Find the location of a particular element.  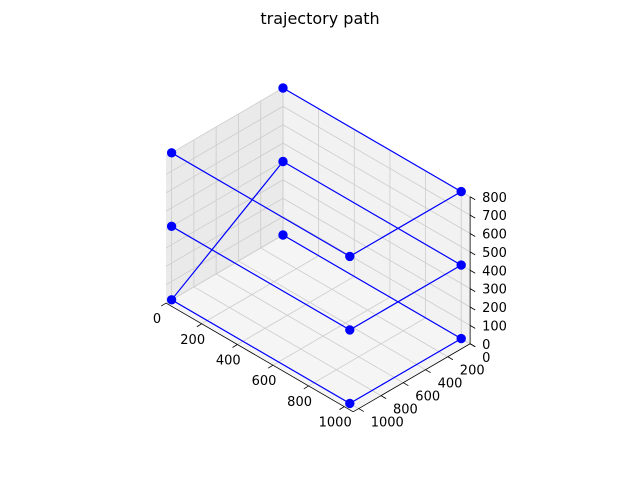

z-tick-label: 200 is located at coordinates (494, 308).